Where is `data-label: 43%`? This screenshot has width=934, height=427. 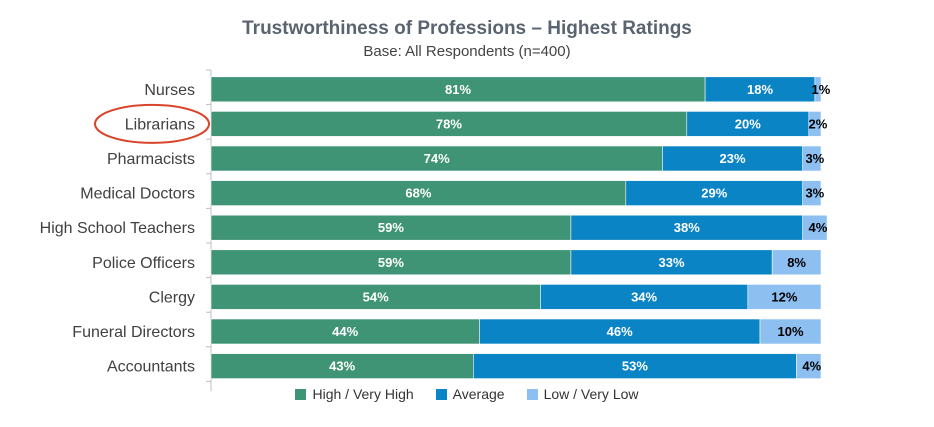
data-label: 43% is located at coordinates (342, 366).